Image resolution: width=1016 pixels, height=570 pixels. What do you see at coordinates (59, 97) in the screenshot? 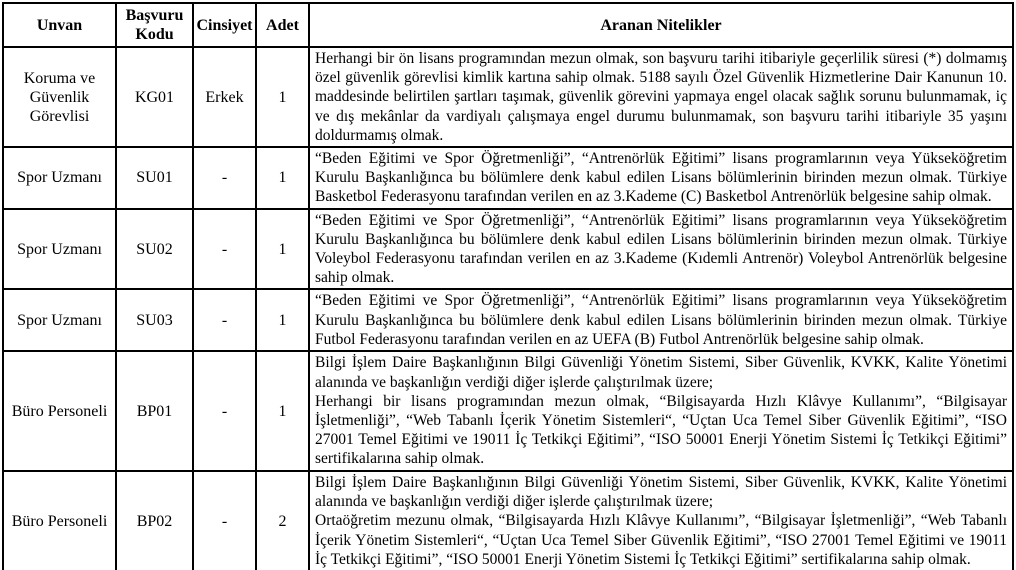
I see `cell-unvan: Koruma ve Güvenlik Görevlisi` at bounding box center [59, 97].